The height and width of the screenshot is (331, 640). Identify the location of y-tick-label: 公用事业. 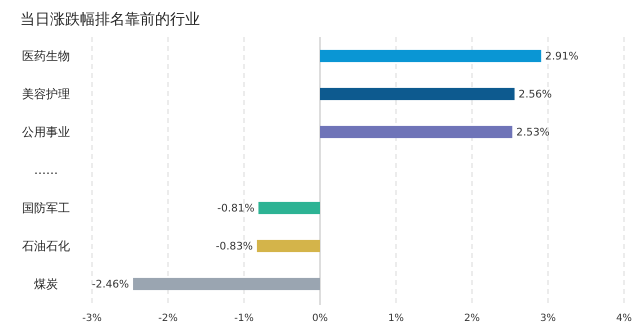
(46, 132).